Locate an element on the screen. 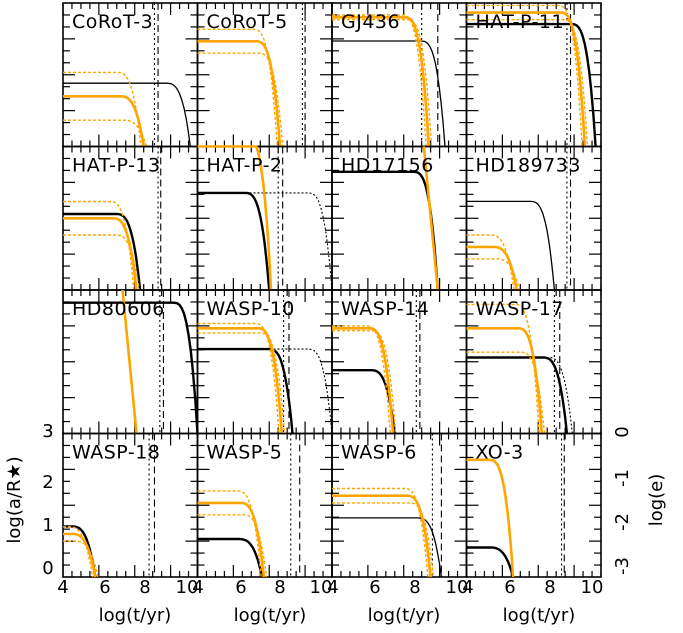 Image resolution: width=683 pixels, height=633 pixels. panel-label: WASP-5 is located at coordinates (245, 453).